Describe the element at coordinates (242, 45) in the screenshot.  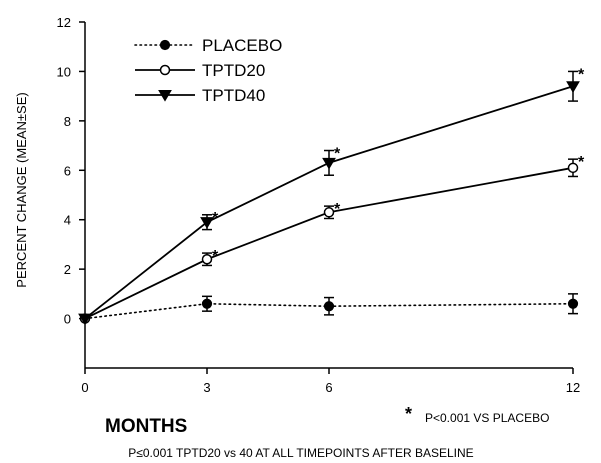
I see `legend-label-placebo: PLACEBO` at that location.